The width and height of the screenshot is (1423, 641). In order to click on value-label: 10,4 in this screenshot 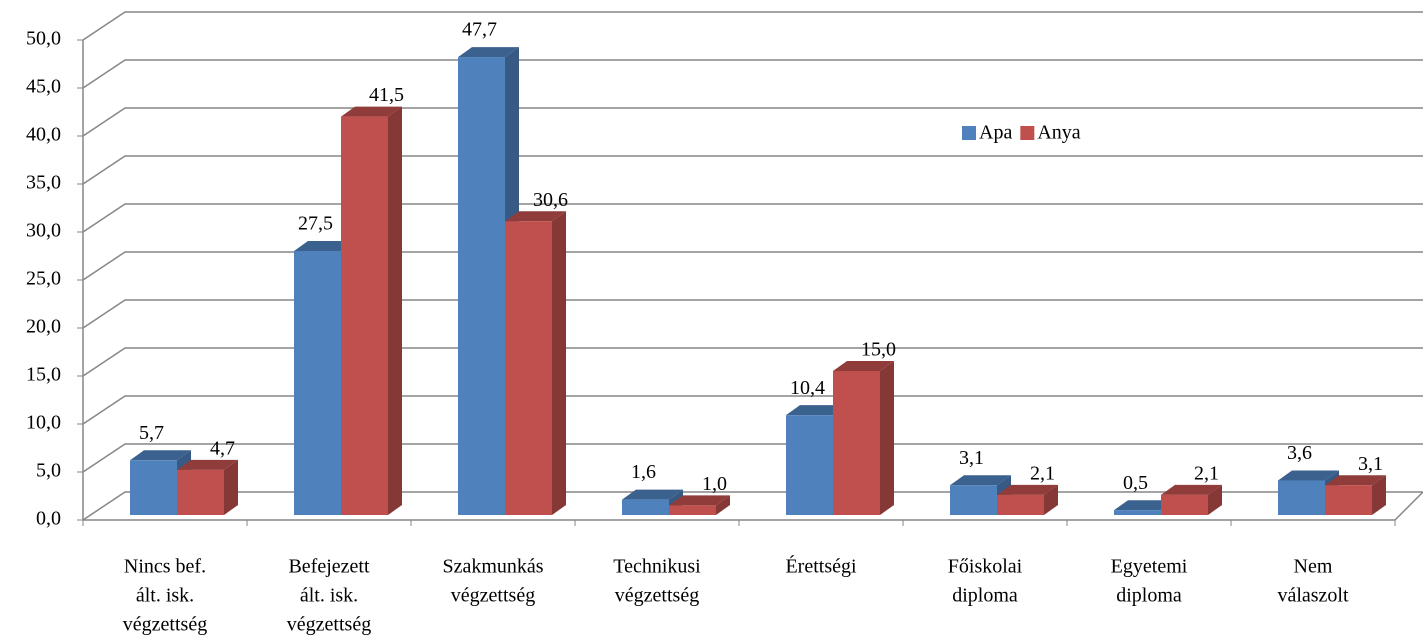, I will do `click(807, 388)`.